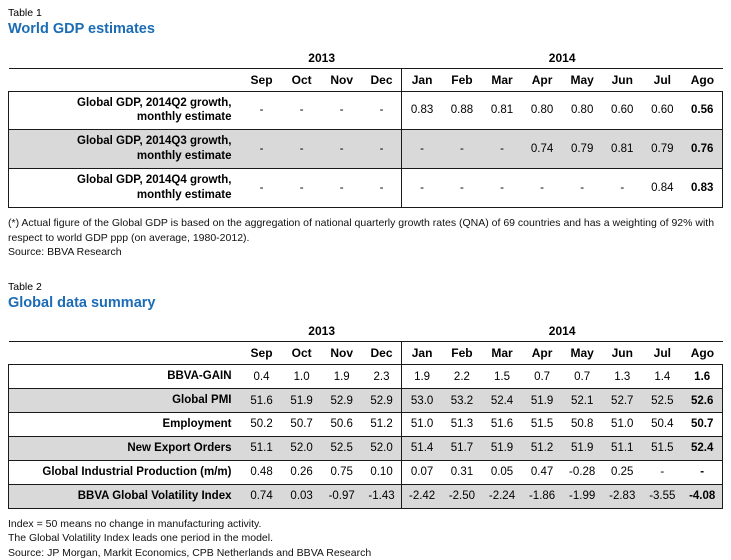 This screenshot has width=731, height=560. Describe the element at coordinates (461, 496) in the screenshot. I see `value-cell: -2.50` at that location.